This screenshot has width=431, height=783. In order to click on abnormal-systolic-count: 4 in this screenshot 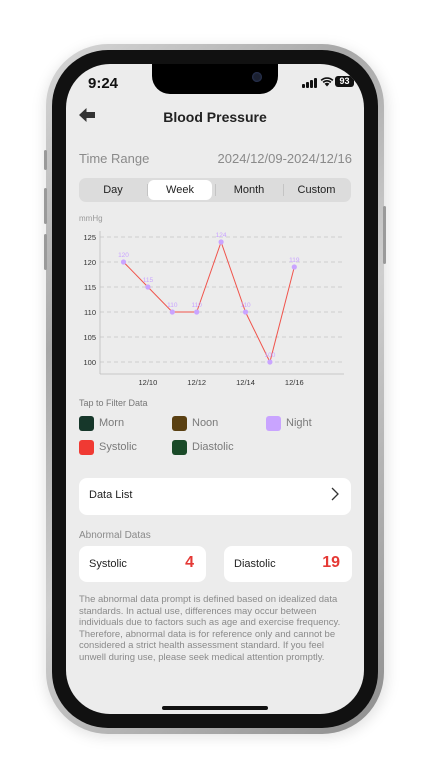, I will do `click(189, 562)`.